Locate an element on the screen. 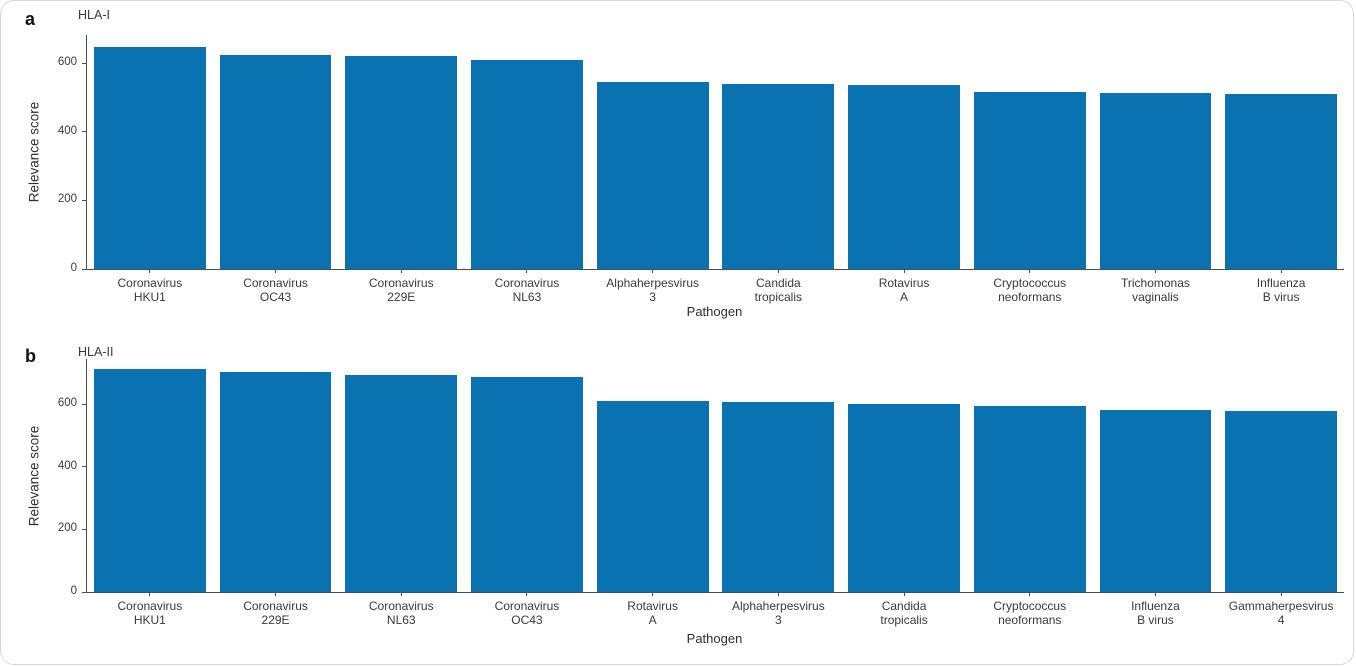 The width and height of the screenshot is (1356, 667). bar-trichomonas-vaginalis is located at coordinates (1155, 181).